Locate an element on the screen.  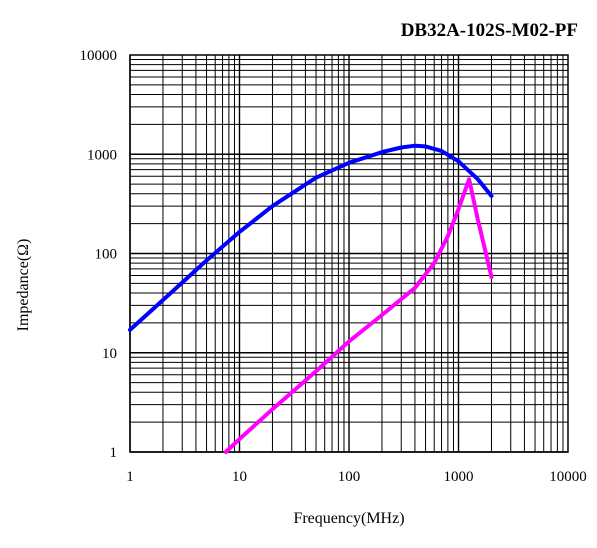
x-tick-label: 1000 is located at coordinates (459, 477).